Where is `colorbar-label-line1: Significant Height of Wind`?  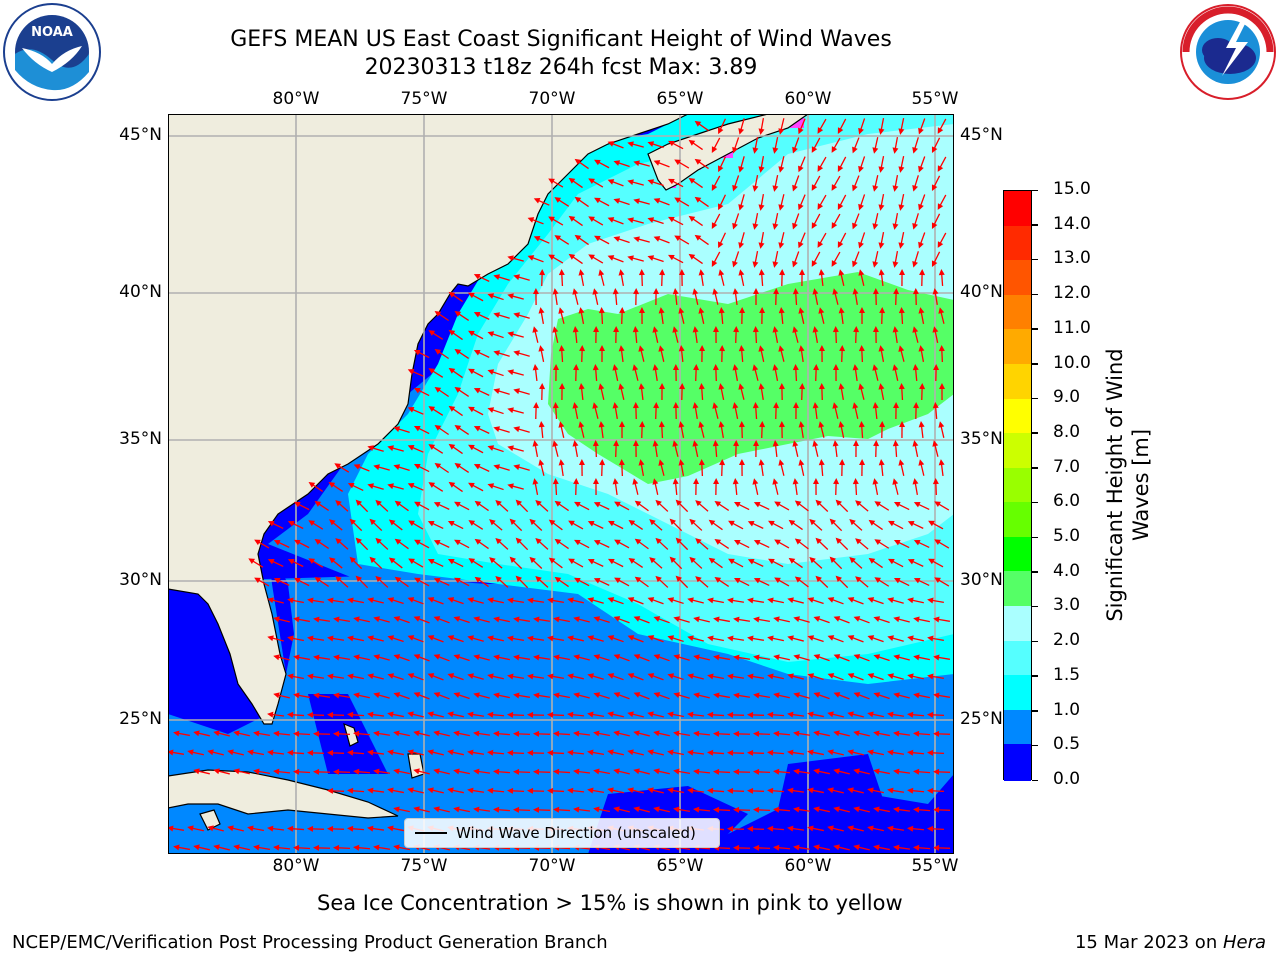 colorbar-label-line1: Significant Height of Wind is located at coordinates (1115, 485).